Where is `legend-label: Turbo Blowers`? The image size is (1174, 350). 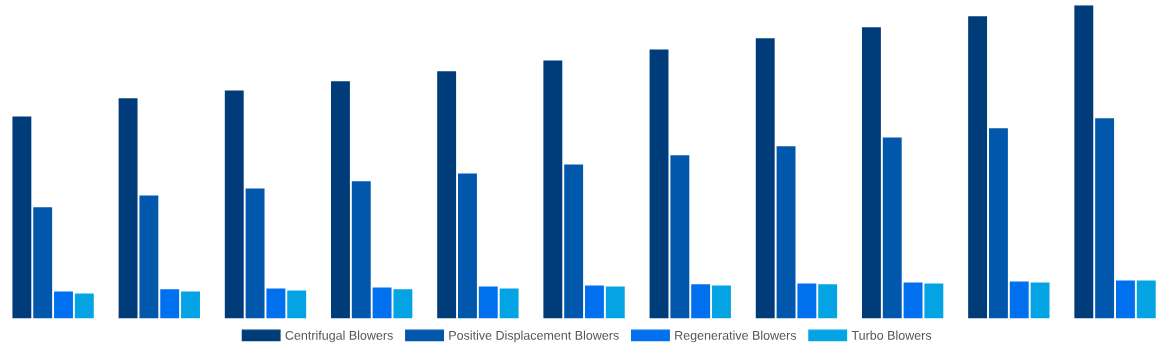
legend-label: Turbo Blowers is located at coordinates (891, 335).